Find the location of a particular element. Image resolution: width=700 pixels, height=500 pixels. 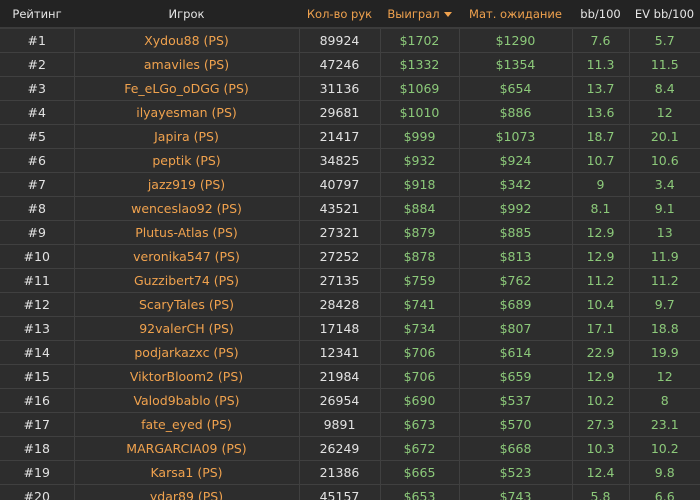

player-link: peptik (PS) is located at coordinates (186, 160).